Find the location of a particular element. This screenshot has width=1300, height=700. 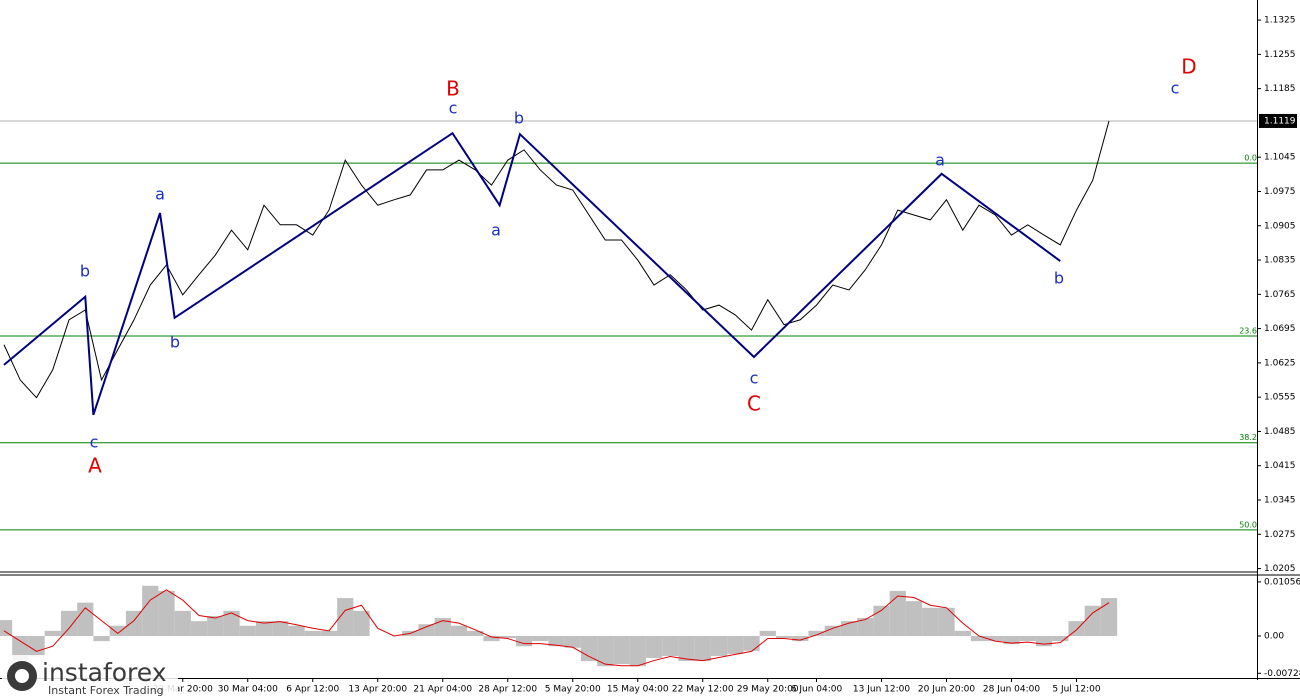

x-tick-label: 28 Apr 12:00 is located at coordinates (507, 690).